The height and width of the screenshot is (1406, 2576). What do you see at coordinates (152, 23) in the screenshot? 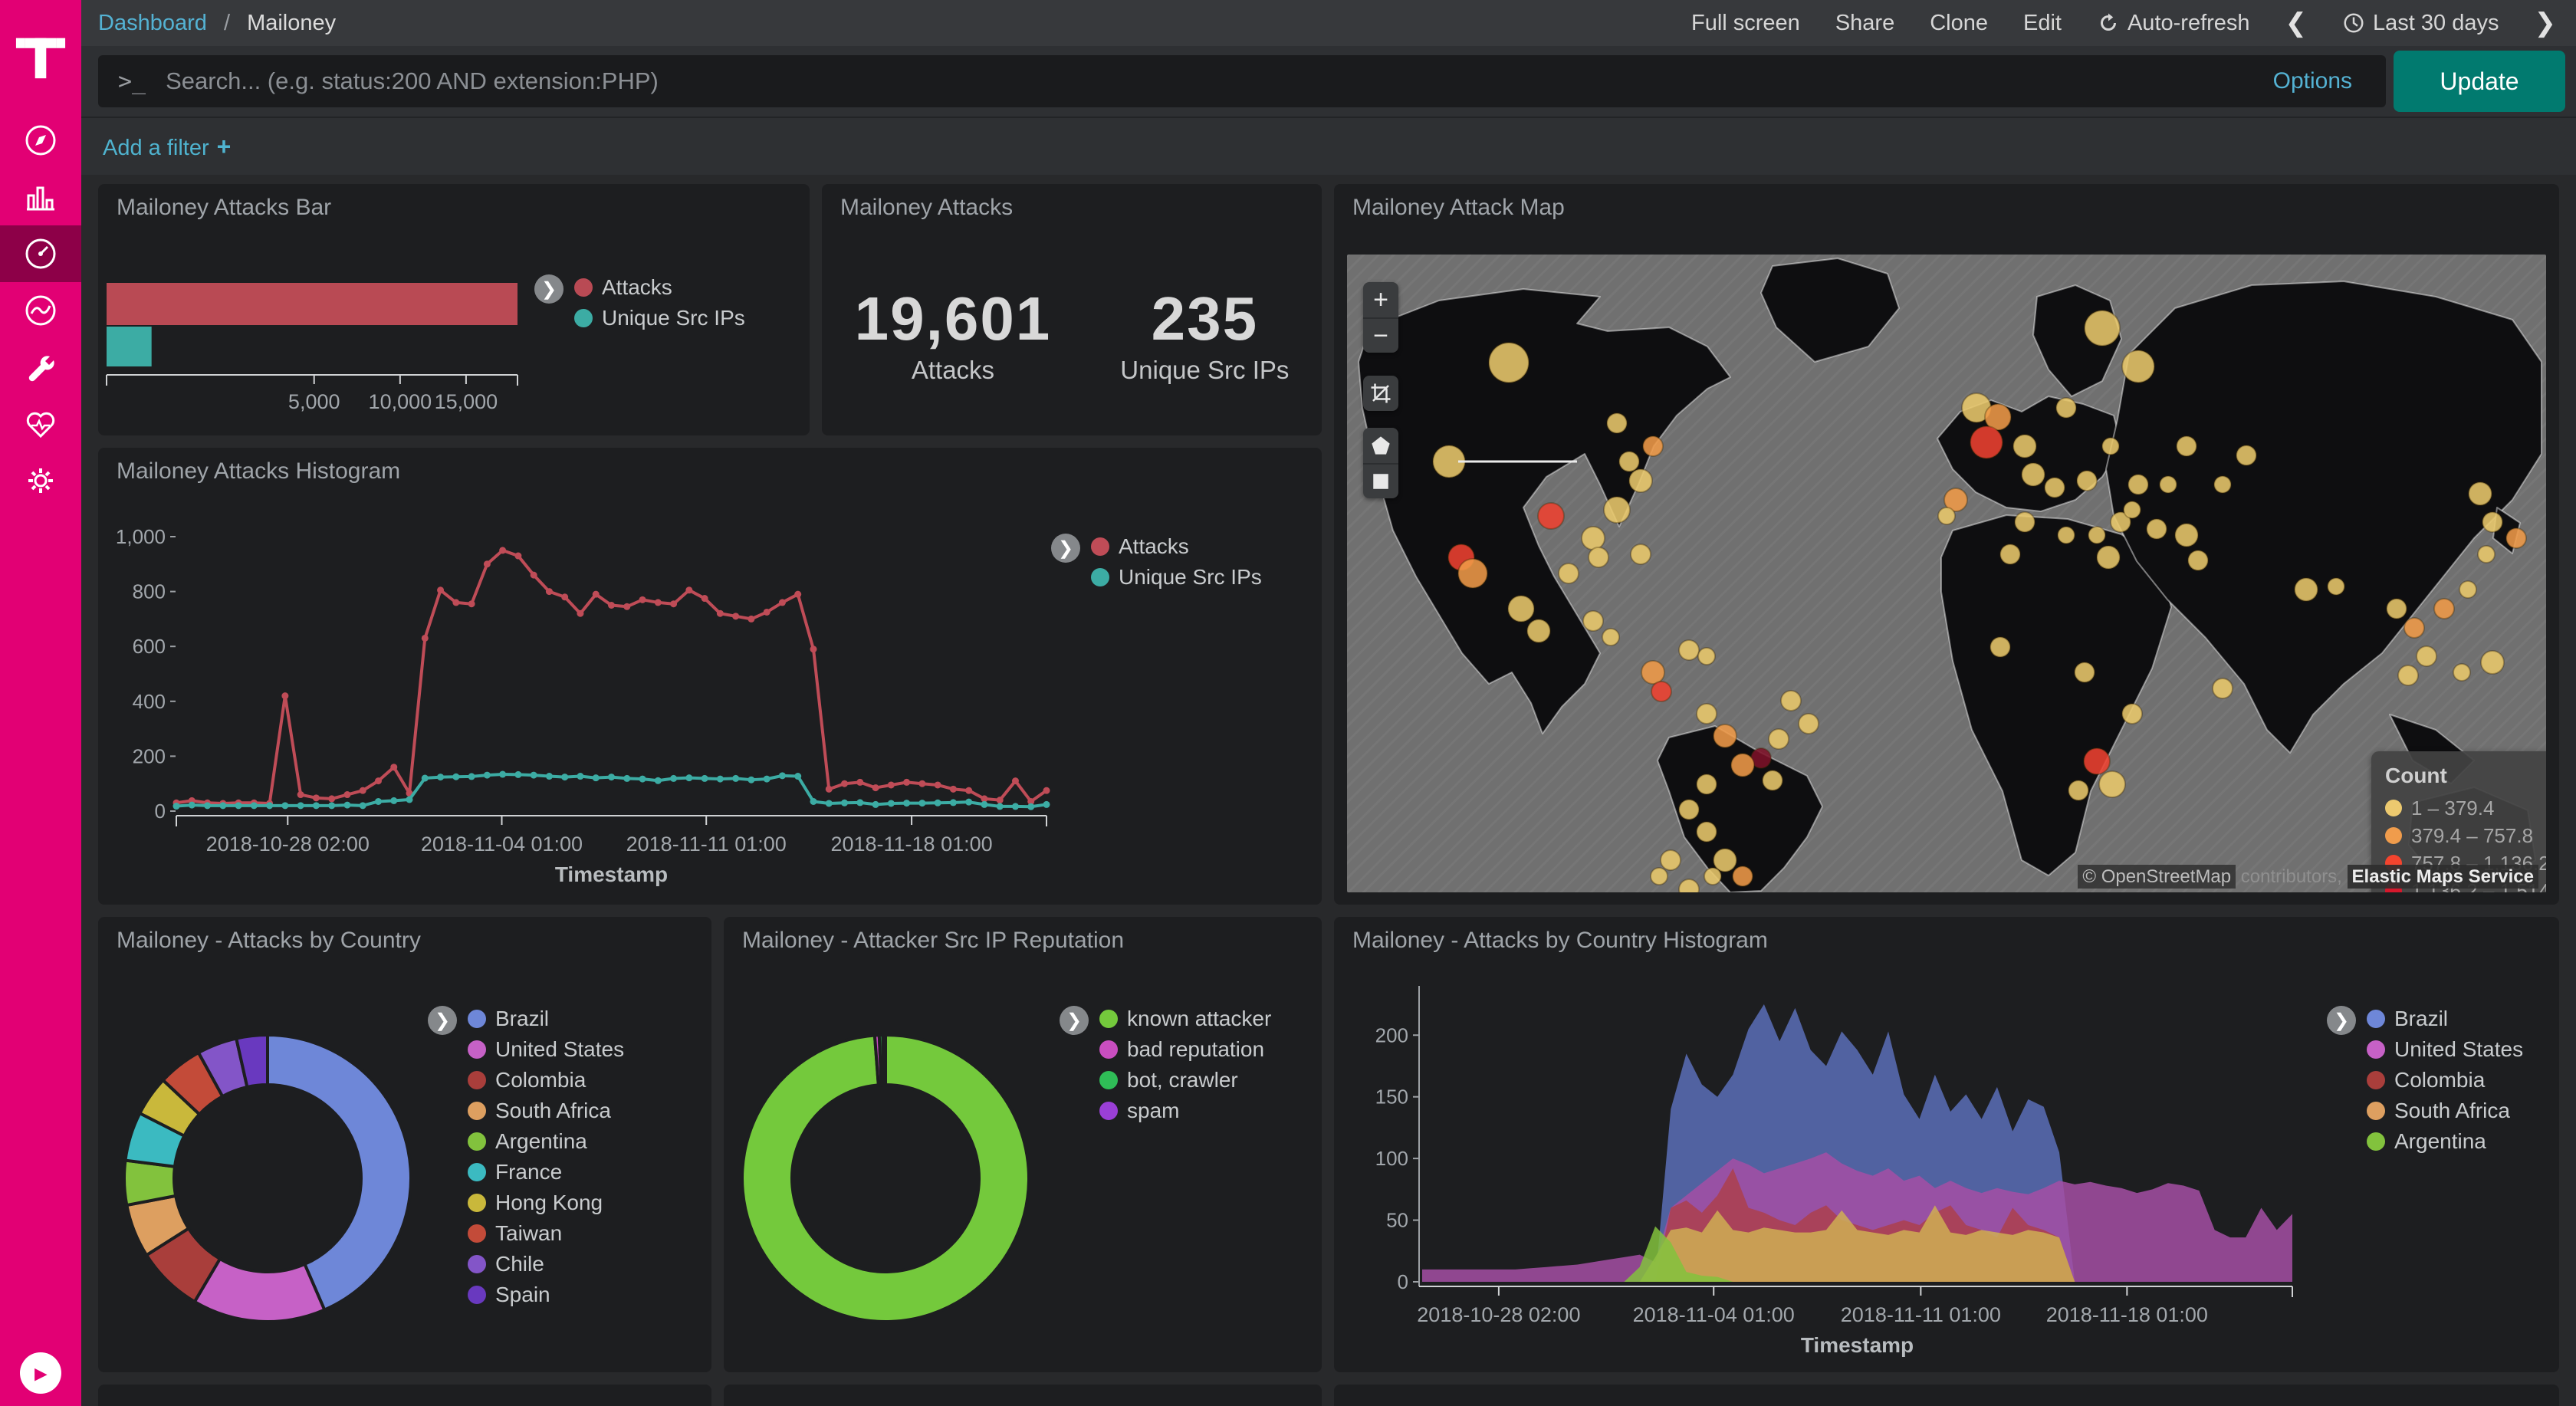
I see `breadcrumb-dashboard-link: Dashboard` at bounding box center [152, 23].